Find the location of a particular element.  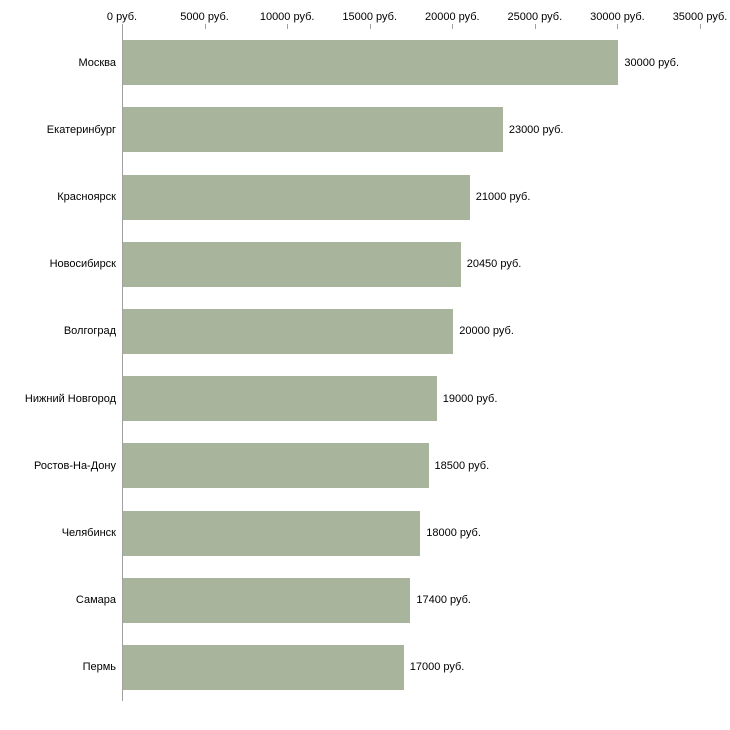

category-label: Волгоград is located at coordinates (89, 331).